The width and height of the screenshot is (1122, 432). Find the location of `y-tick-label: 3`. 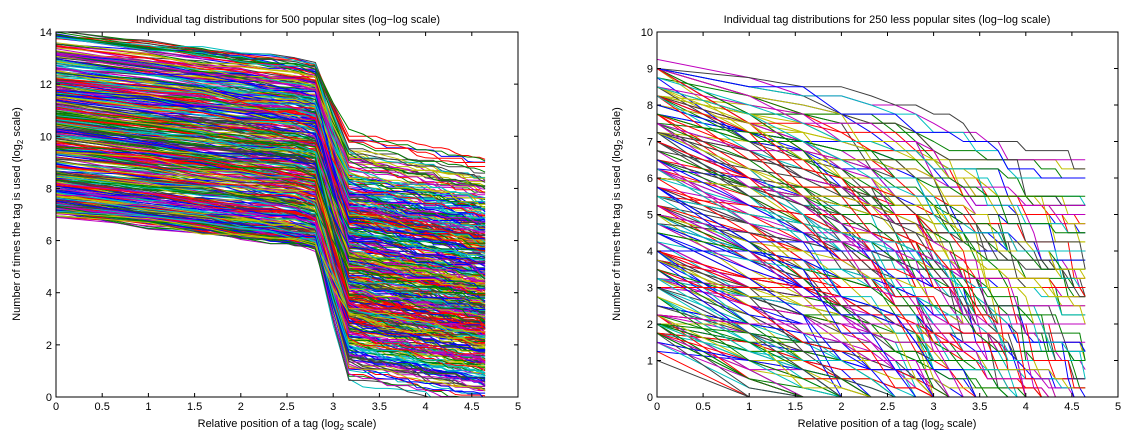

y-tick-label: 3 is located at coordinates (650, 289).